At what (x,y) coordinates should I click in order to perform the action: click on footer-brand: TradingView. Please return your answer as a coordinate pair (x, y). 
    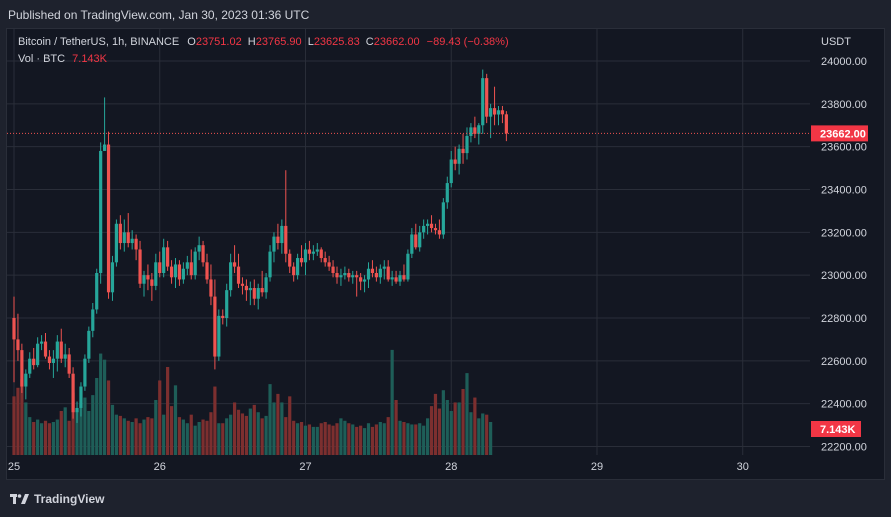
    Looking at the image, I should click on (57, 499).